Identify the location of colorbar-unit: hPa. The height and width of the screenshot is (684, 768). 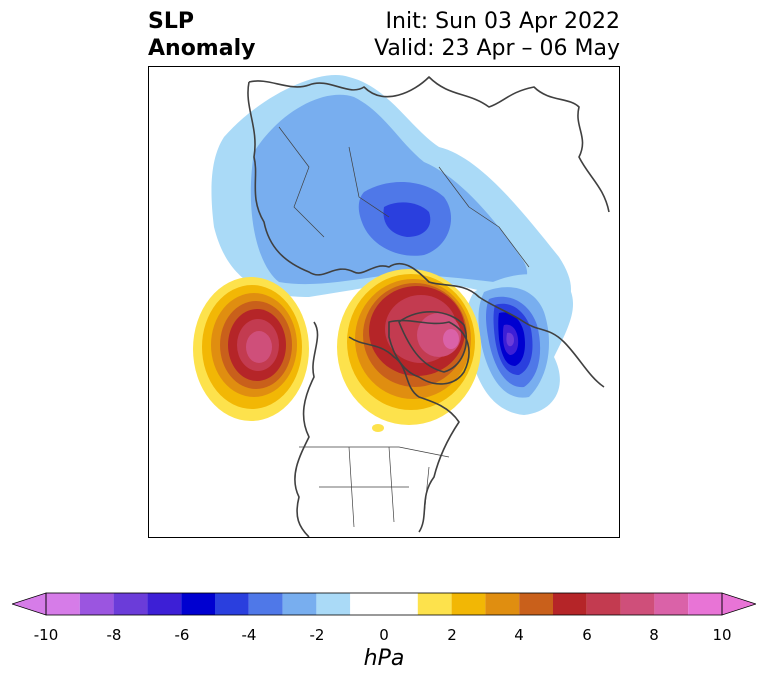
(384, 658).